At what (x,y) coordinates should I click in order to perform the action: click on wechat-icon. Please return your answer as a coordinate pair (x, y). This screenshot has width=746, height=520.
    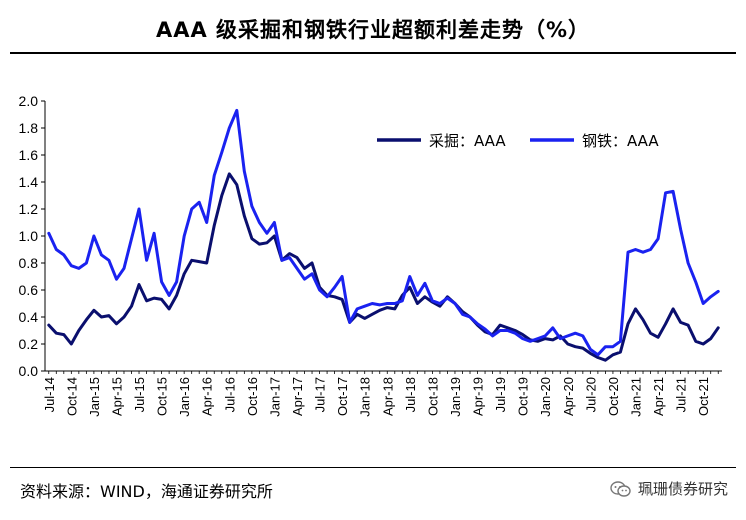
    Looking at the image, I should click on (620, 488).